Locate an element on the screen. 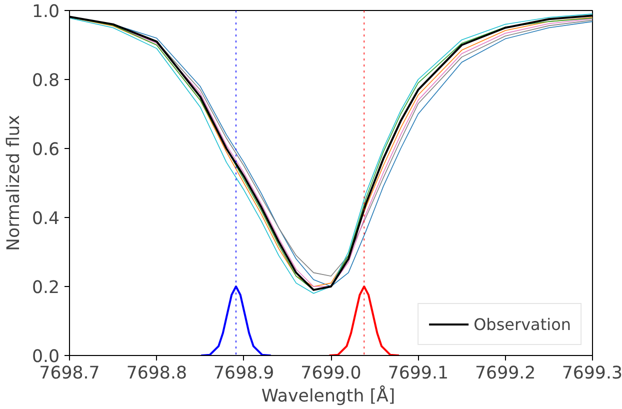 The height and width of the screenshot is (409, 622). y-tick-label: 0.4 is located at coordinates (46, 219).